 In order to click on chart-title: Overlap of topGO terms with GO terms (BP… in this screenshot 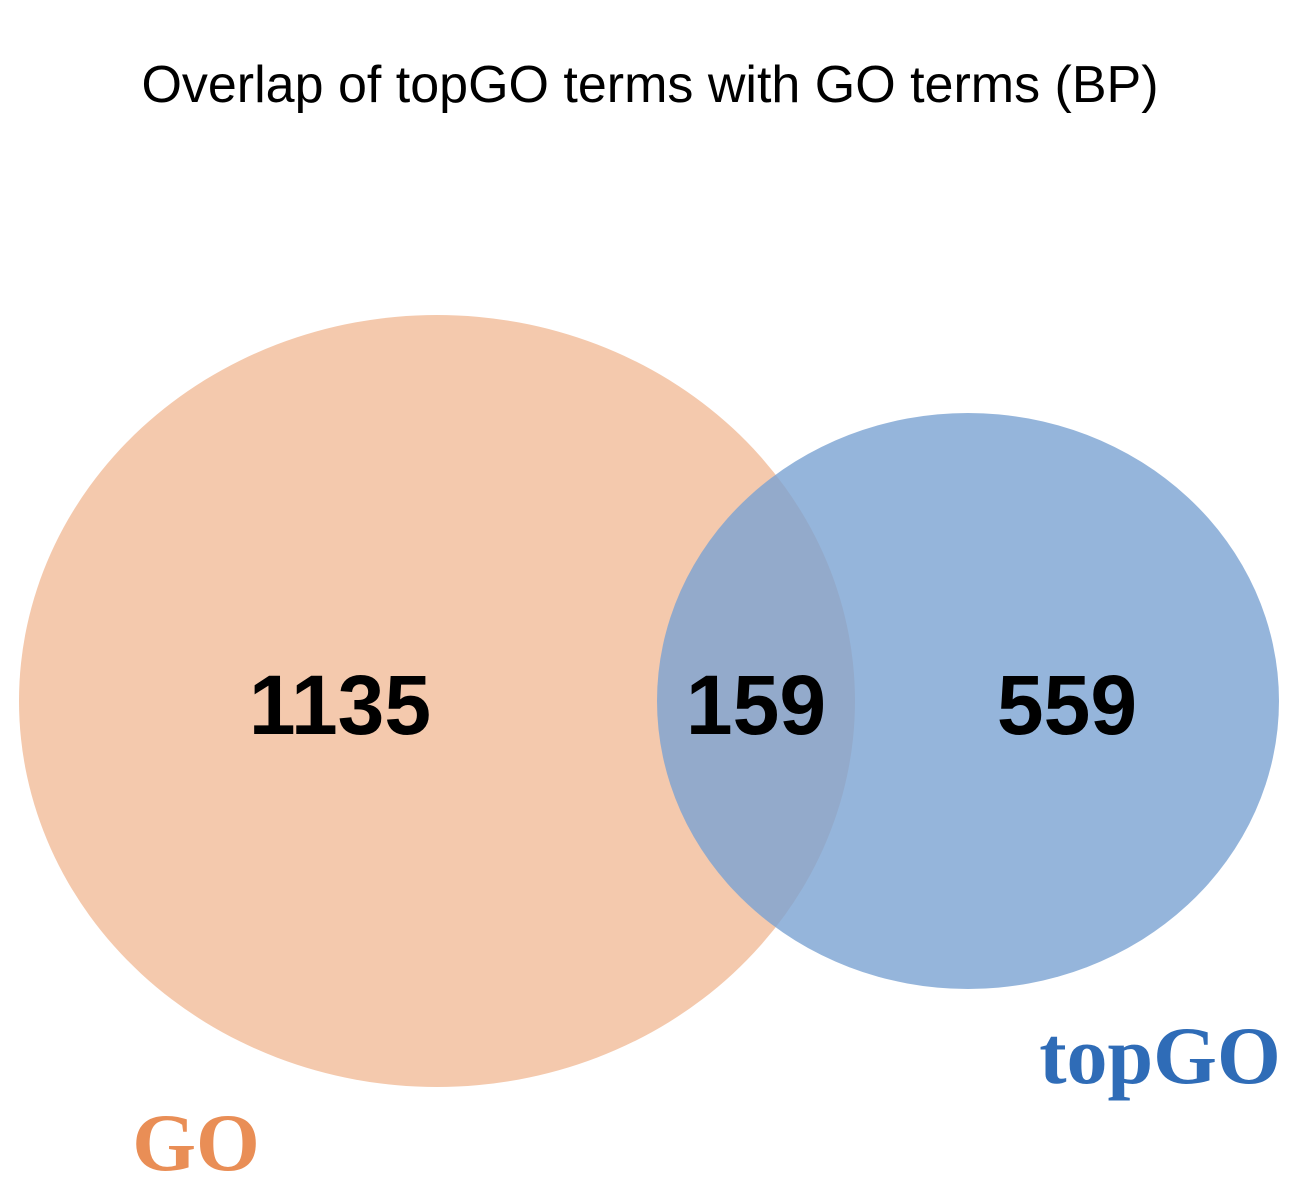, I will do `click(649, 85)`.